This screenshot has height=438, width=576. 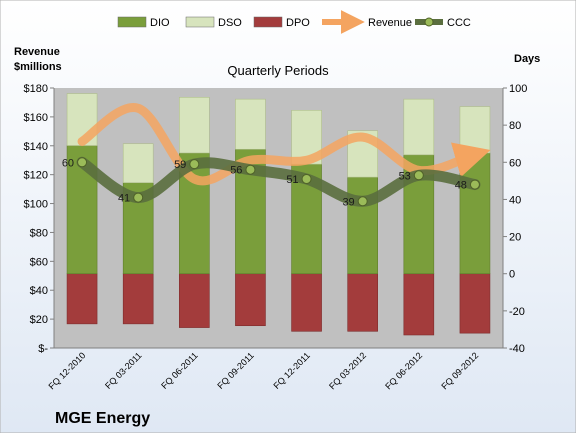 I want to click on ccc-data-label: 53, so click(x=405, y=176).